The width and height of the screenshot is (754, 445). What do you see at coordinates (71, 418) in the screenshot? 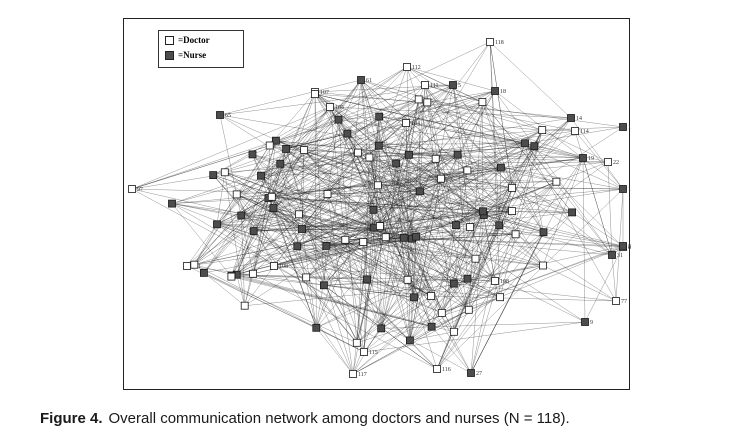
I see `caption-label: Figure 4.` at bounding box center [71, 418].